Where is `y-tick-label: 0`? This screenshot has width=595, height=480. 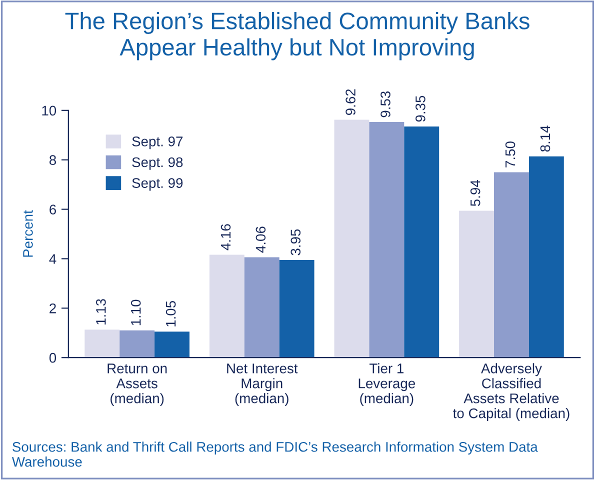 y-tick-label: 0 is located at coordinates (52, 357).